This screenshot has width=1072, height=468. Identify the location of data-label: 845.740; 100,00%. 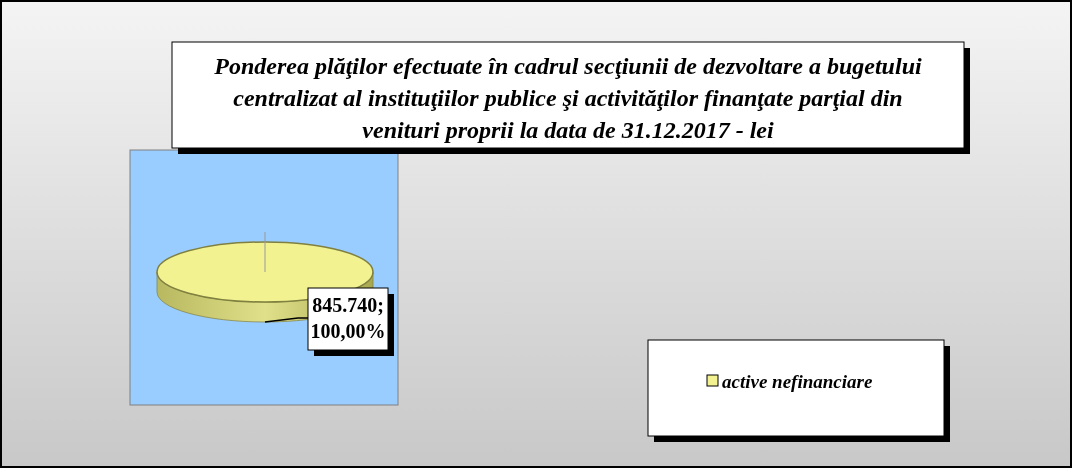
(348, 318).